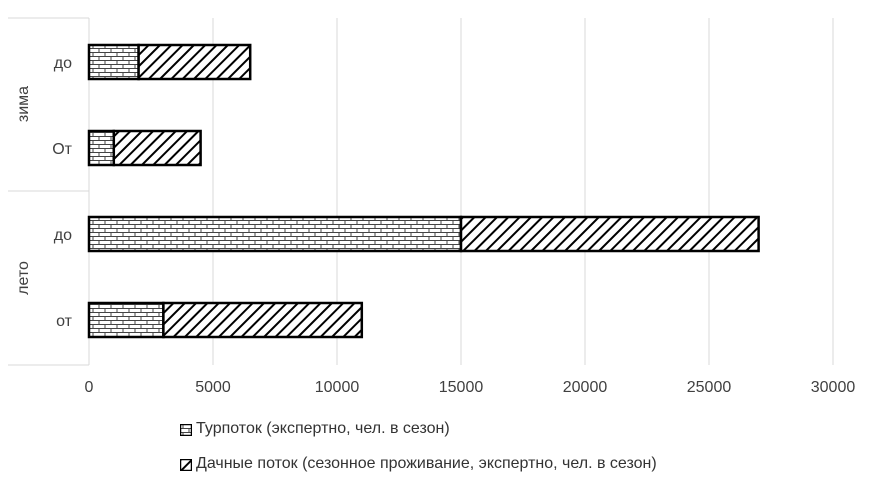  Describe the element at coordinates (62, 192) in the screenshot. I see `category-labels: до От до от` at that location.